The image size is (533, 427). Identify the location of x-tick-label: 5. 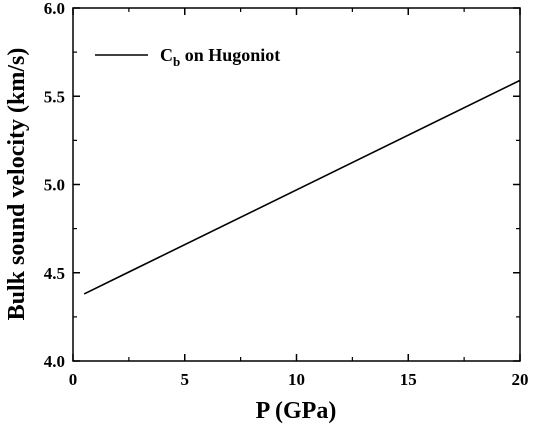
(185, 379).